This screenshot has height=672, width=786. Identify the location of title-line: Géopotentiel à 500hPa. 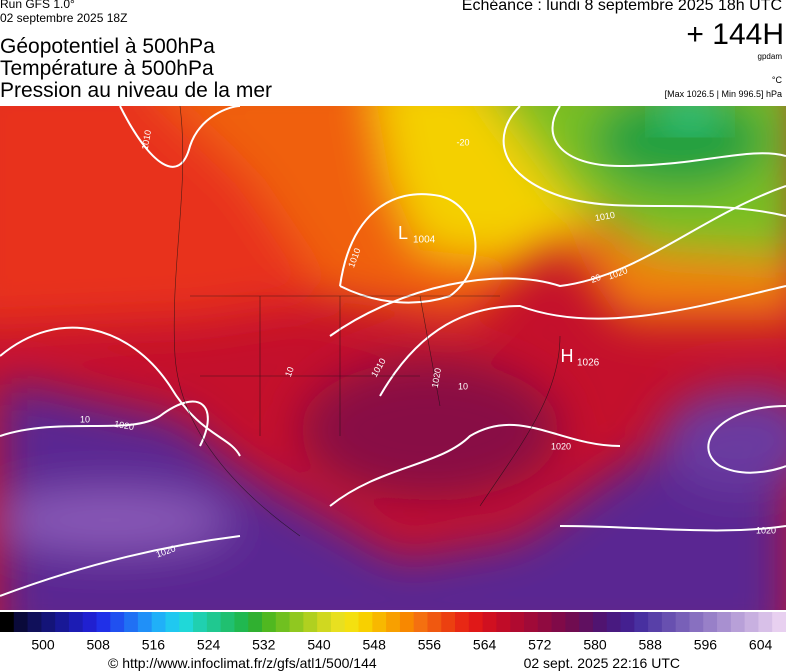
(107, 46).